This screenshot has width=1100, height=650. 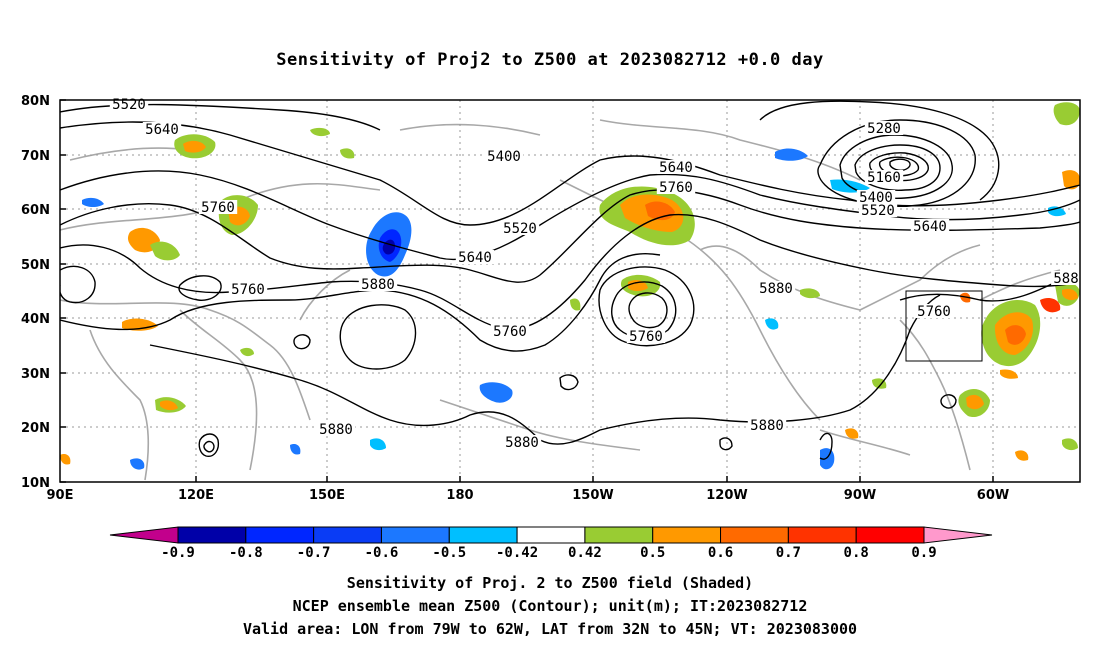 What do you see at coordinates (720, 553) in the screenshot?
I see `colorbar-label: 0.6` at bounding box center [720, 553].